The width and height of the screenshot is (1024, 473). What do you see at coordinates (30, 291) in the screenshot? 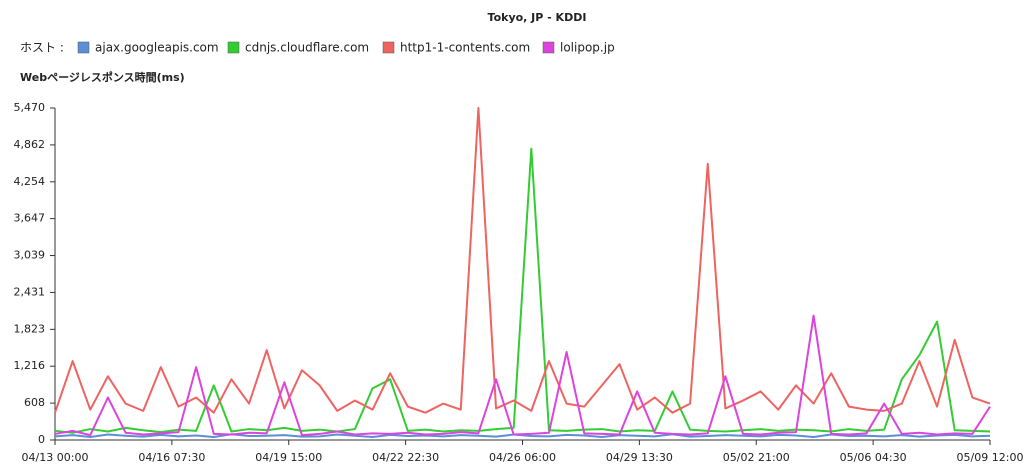
I see `y-tick-label: 2,431` at bounding box center [30, 291].